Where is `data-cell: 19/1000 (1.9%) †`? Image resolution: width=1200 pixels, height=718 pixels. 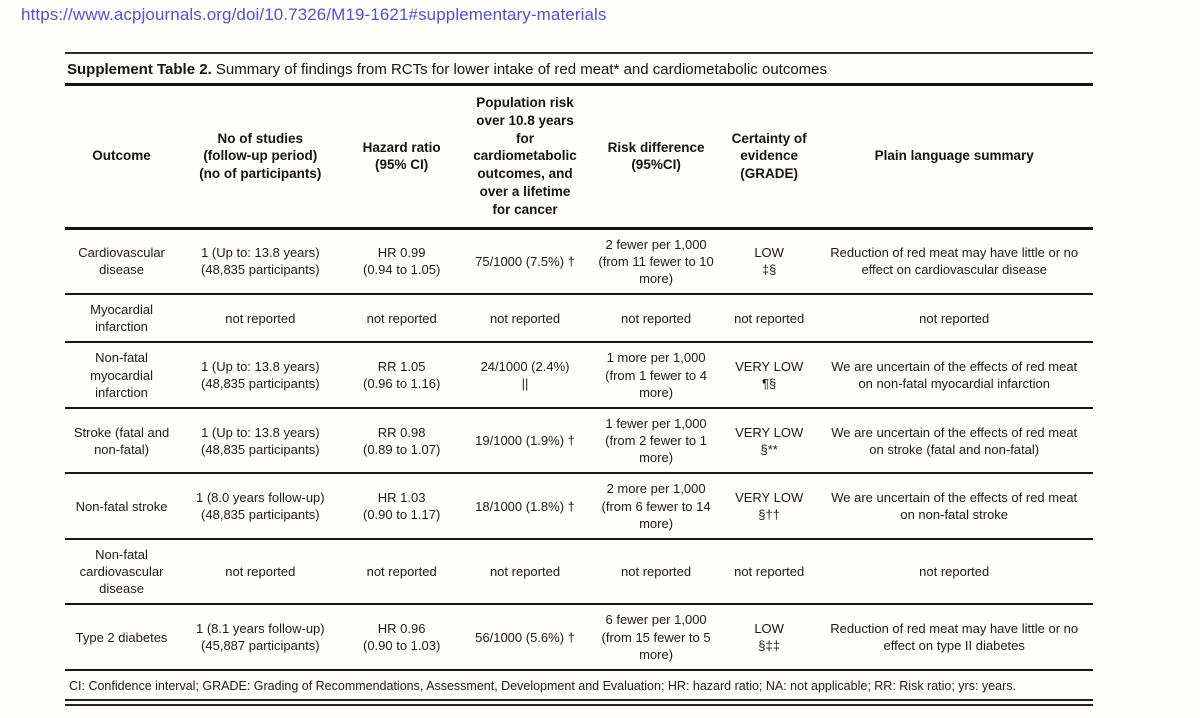
data-cell: 19/1000 (1.9%) † is located at coordinates (525, 441).